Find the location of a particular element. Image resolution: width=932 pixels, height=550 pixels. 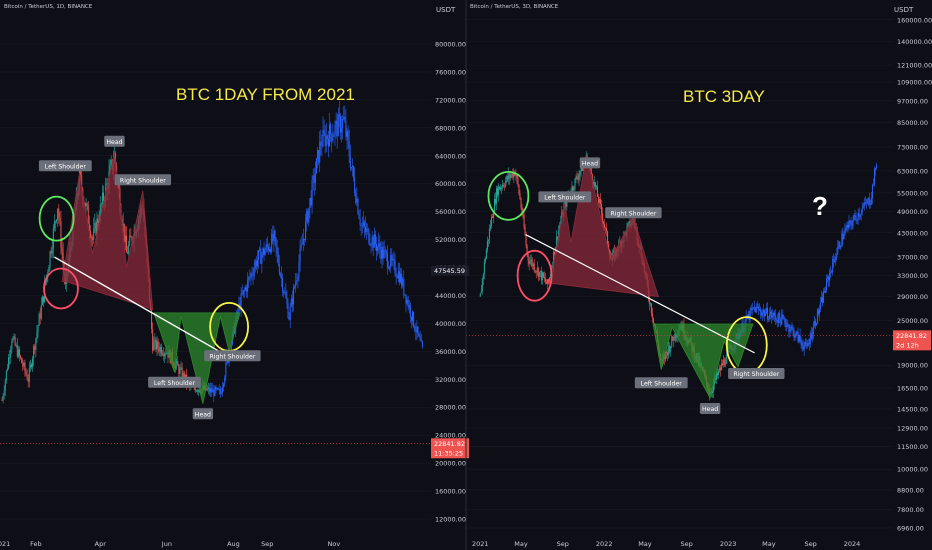

x-tick-label: Nov is located at coordinates (334, 544).